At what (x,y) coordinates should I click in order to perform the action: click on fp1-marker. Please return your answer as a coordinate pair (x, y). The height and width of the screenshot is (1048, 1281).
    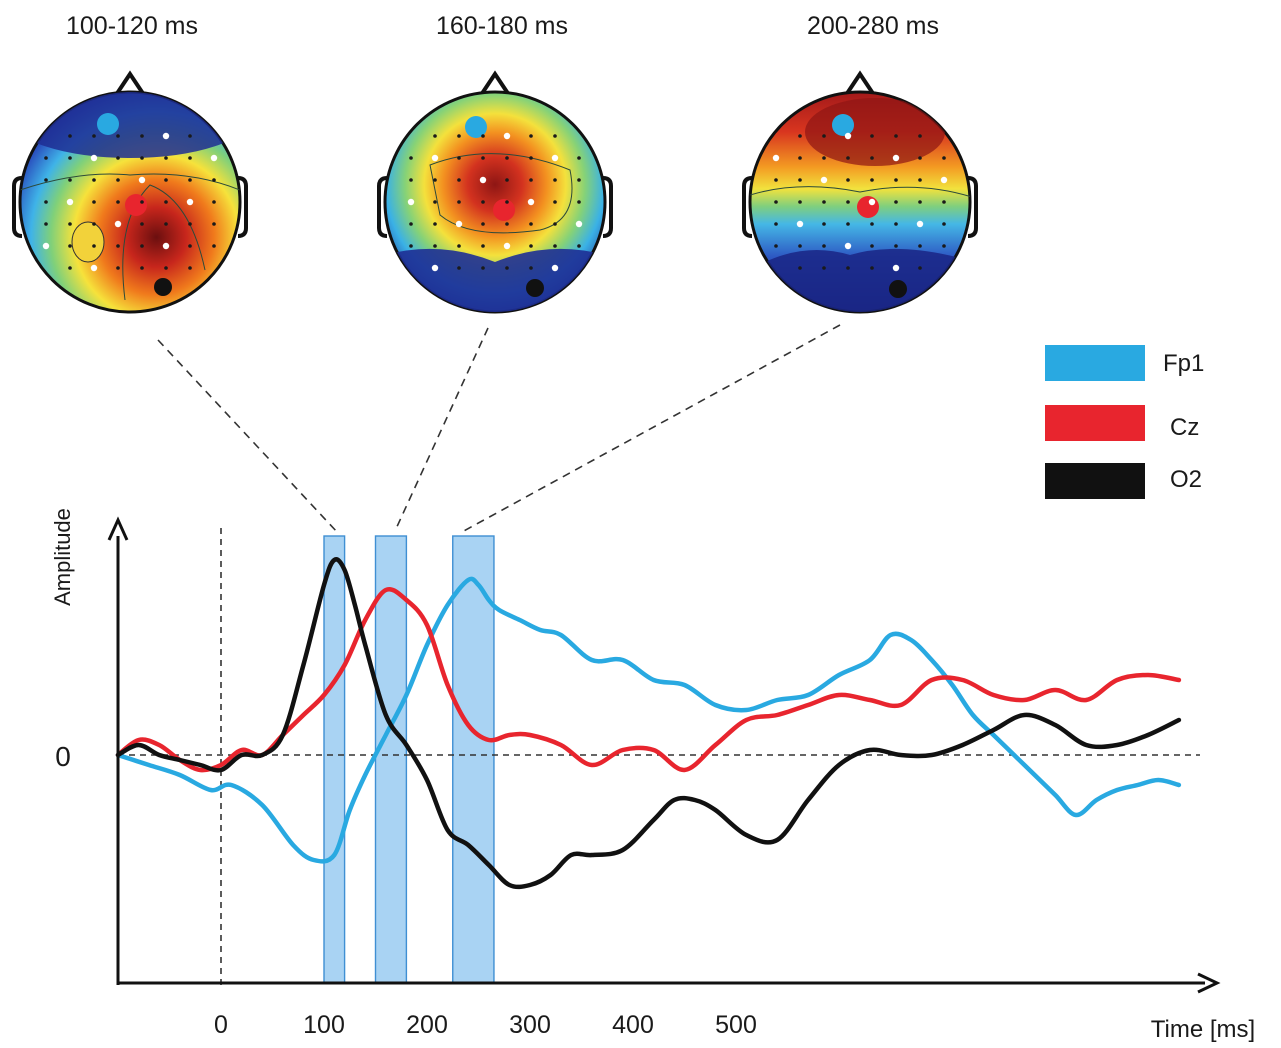
    Looking at the image, I should click on (108, 124).